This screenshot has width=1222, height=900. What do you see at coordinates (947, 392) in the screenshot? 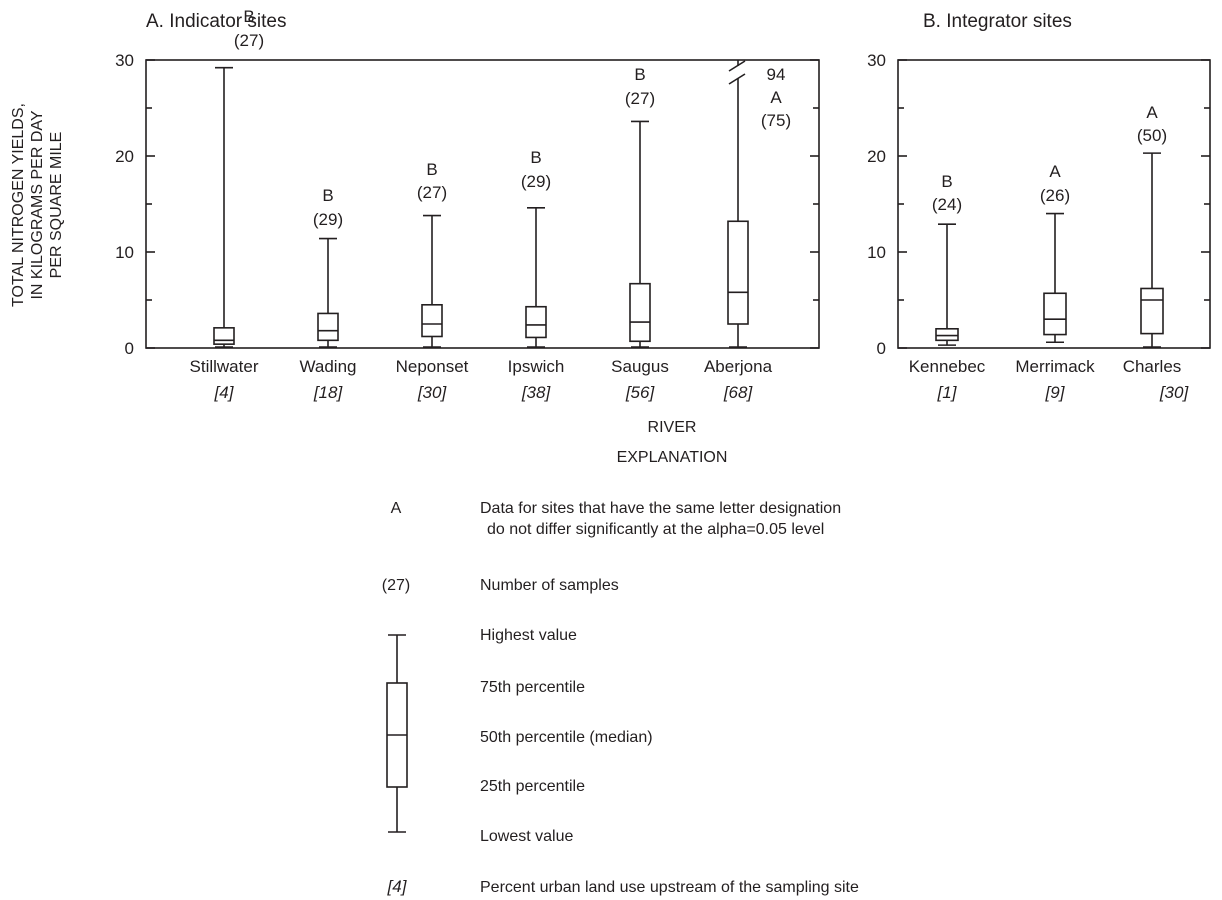
I see `urban-percent-label: [1]` at bounding box center [947, 392].